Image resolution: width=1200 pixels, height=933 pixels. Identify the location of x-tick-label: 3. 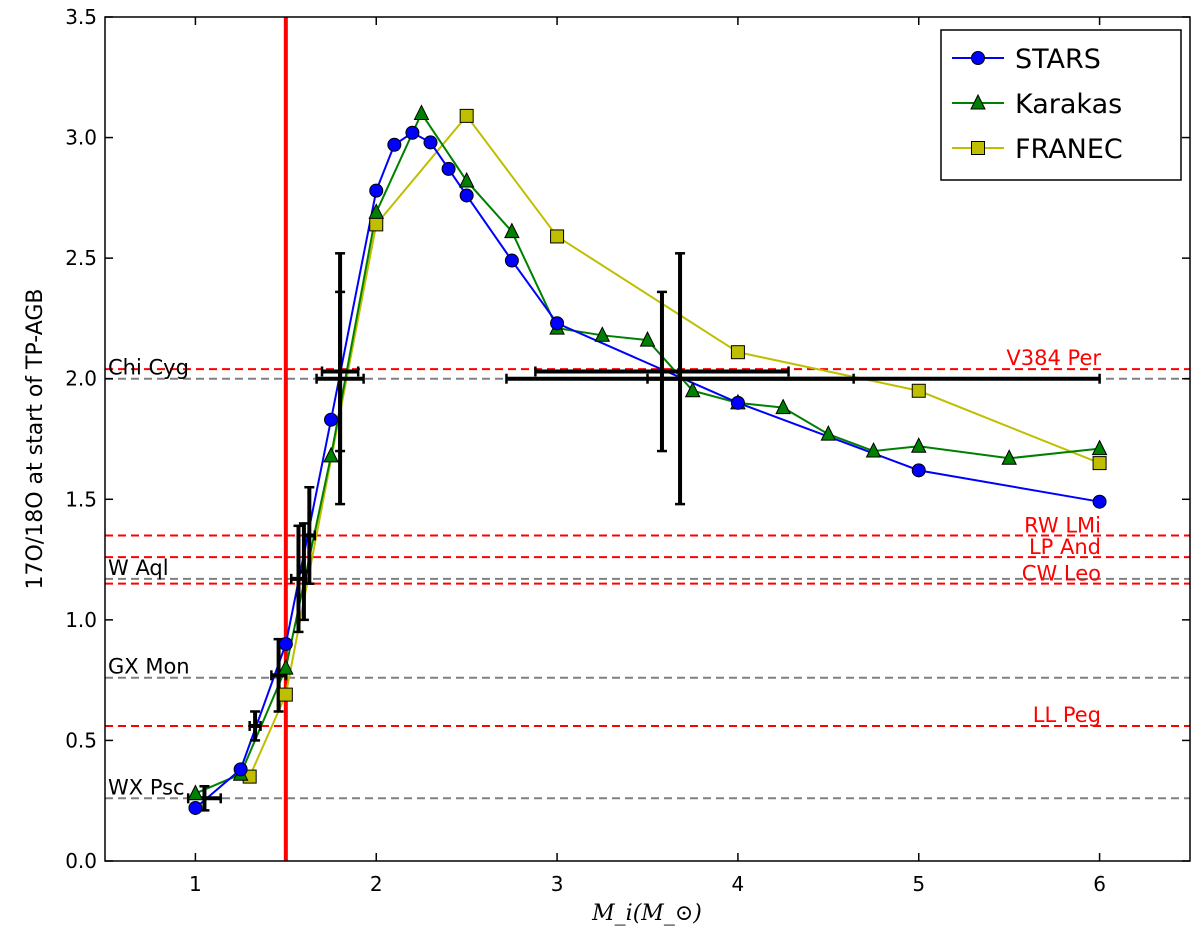
(557, 884).